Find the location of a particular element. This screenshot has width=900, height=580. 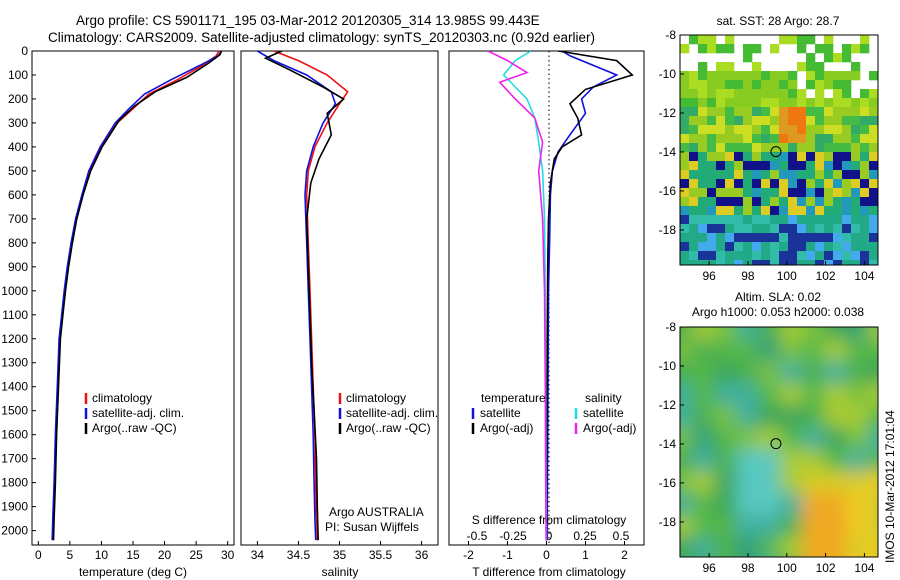

depth-tick-label: 1300 is located at coordinates (14, 363).